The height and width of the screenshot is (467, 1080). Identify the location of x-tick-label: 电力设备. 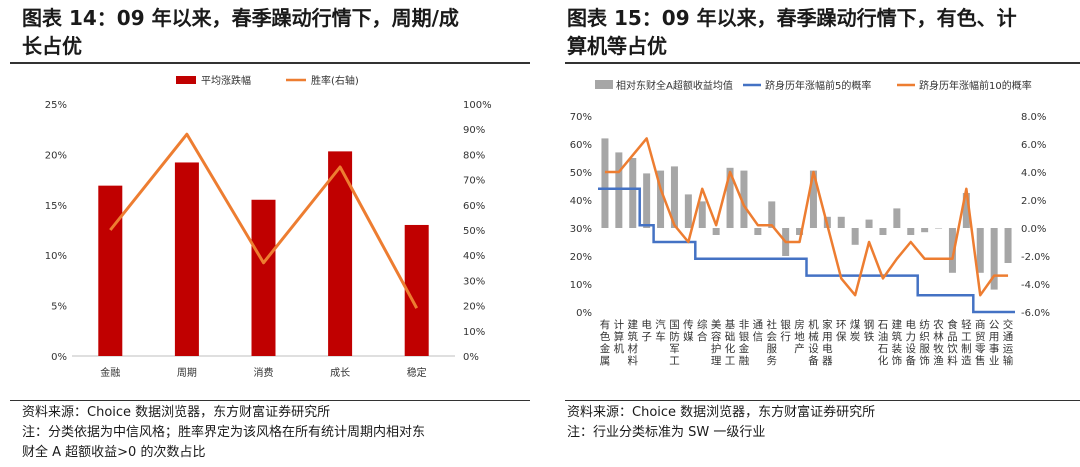
(911, 342).